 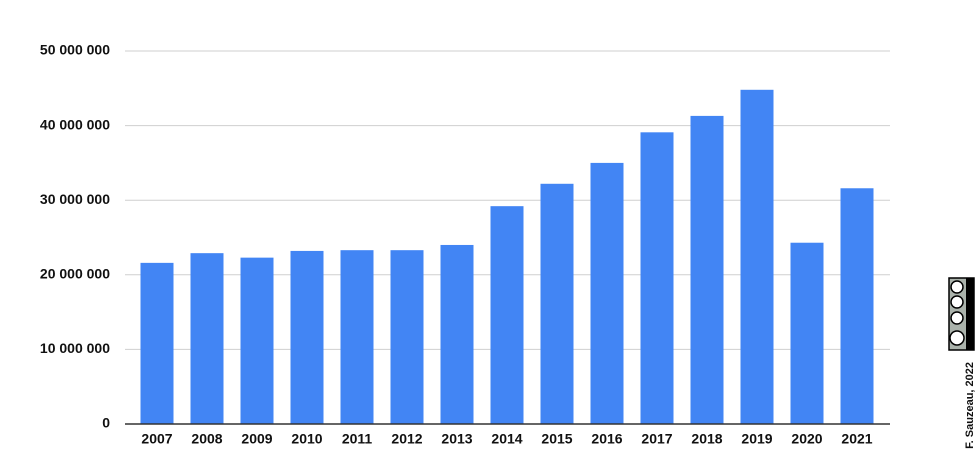 What do you see at coordinates (706, 439) in the screenshot?
I see `x-tick-label: 2018` at bounding box center [706, 439].